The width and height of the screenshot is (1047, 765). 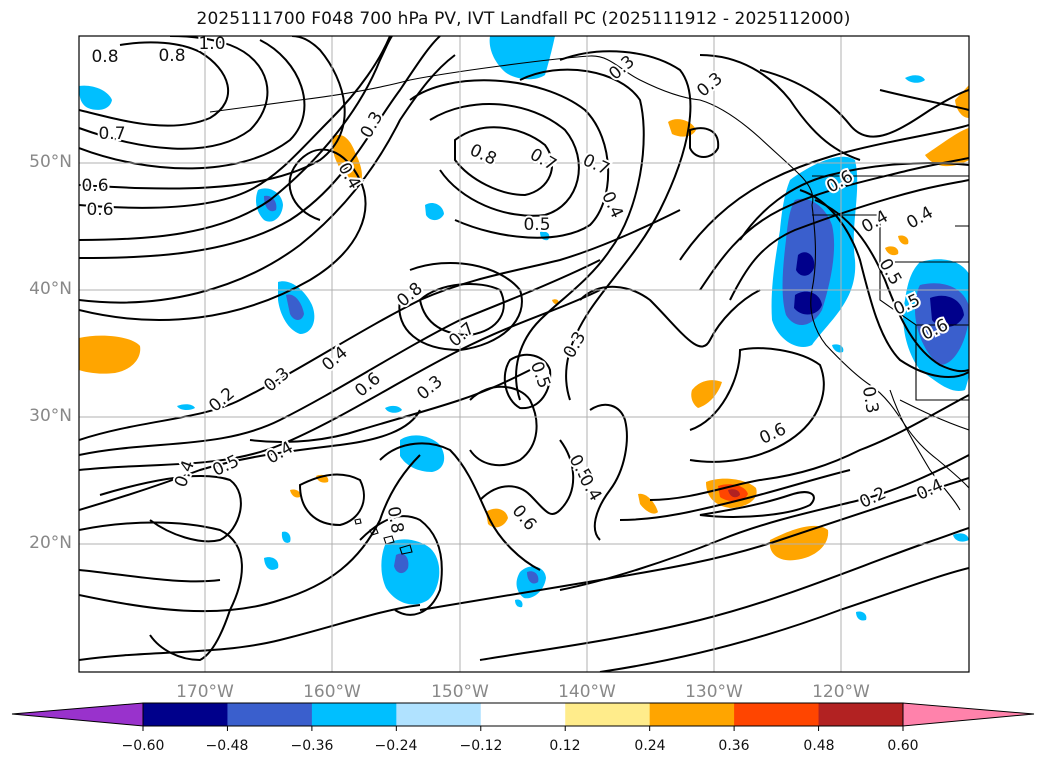 What do you see at coordinates (227, 746) in the screenshot?
I see `colorbar-tick-label: −0.48` at bounding box center [227, 746].